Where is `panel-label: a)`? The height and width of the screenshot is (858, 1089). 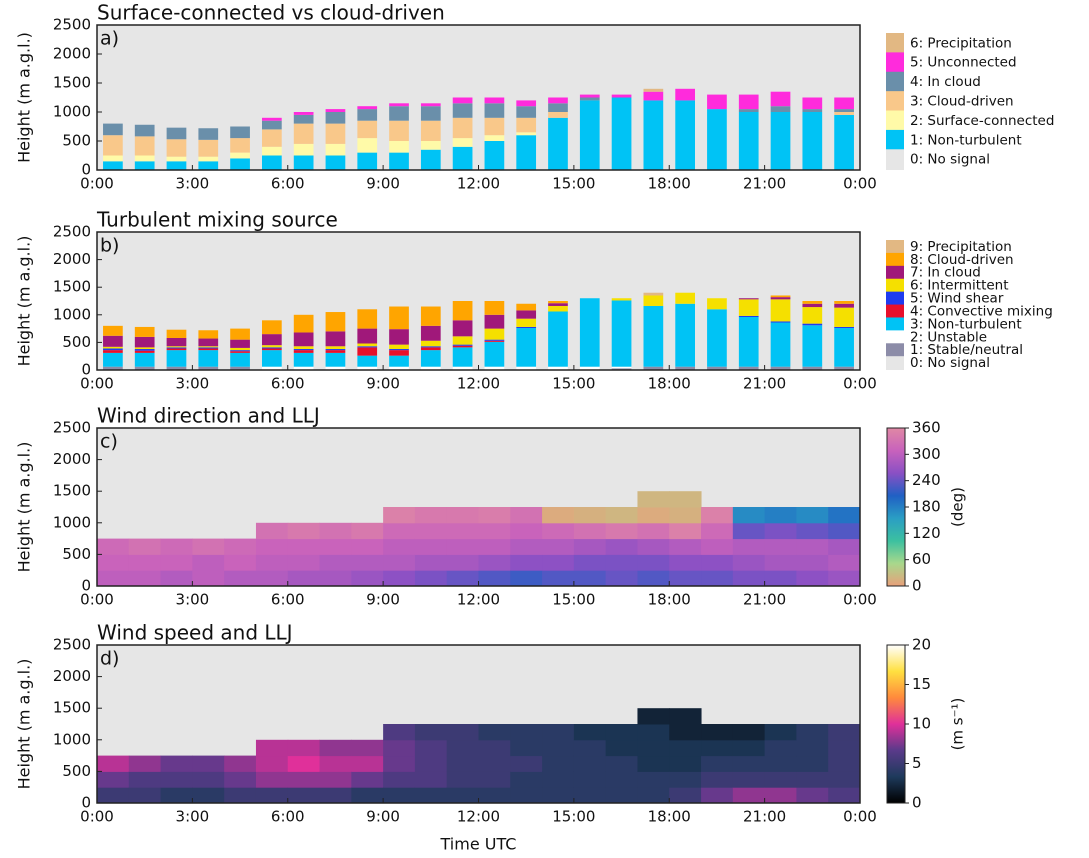
panel-label: a) is located at coordinates (109, 39).